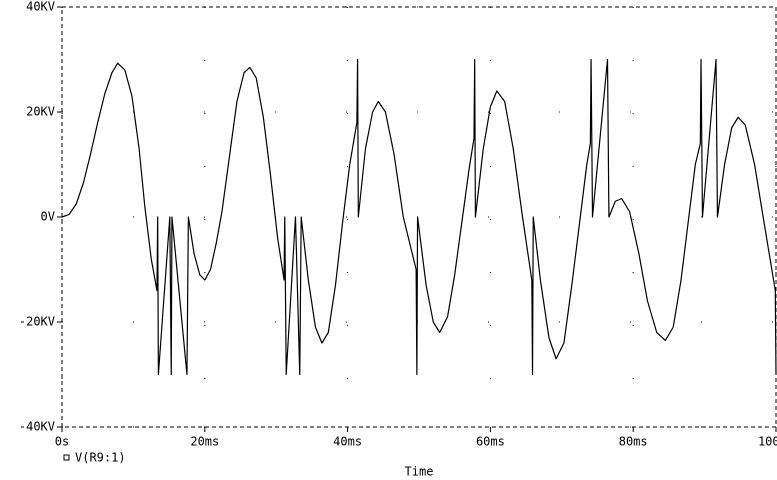 This screenshot has width=777, height=480. Describe the element at coordinates (767, 442) in the screenshot. I see `x-tick-label: 100ms` at that location.